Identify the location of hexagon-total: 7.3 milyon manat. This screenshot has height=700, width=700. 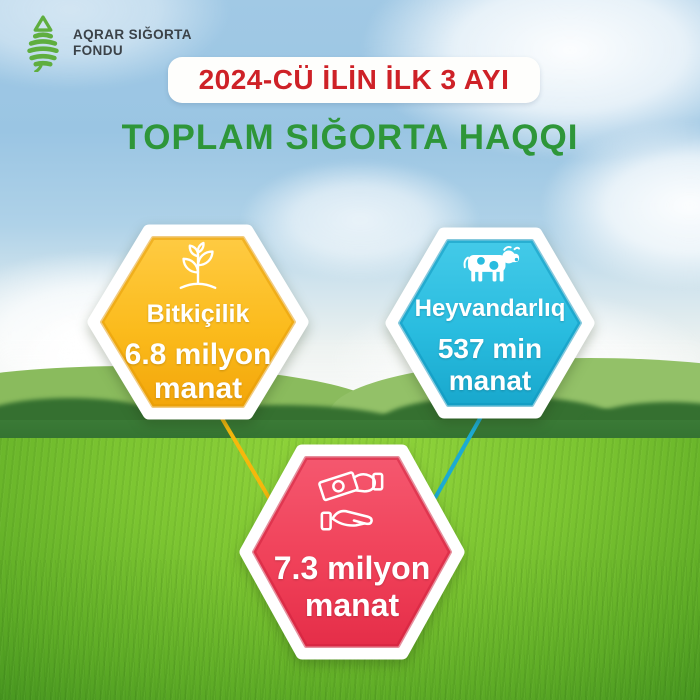
(352, 552).